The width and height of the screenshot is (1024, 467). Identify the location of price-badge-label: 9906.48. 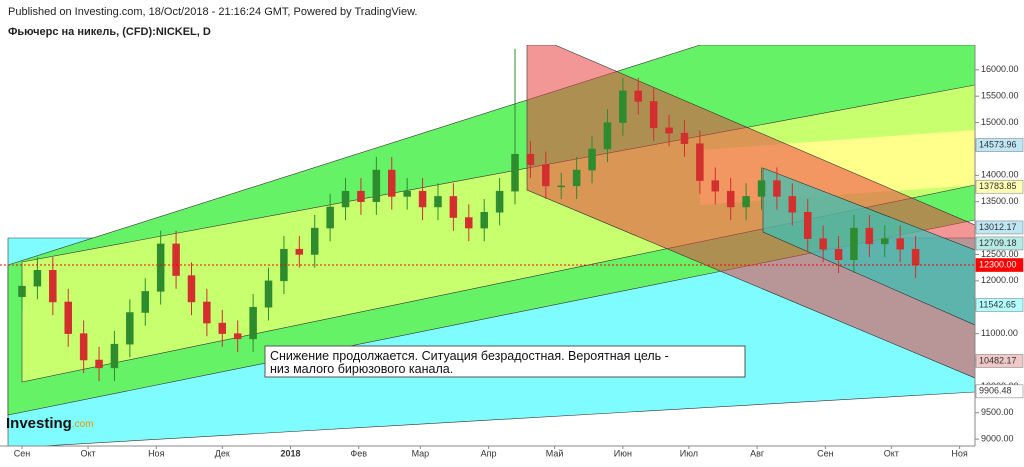
(995, 391).